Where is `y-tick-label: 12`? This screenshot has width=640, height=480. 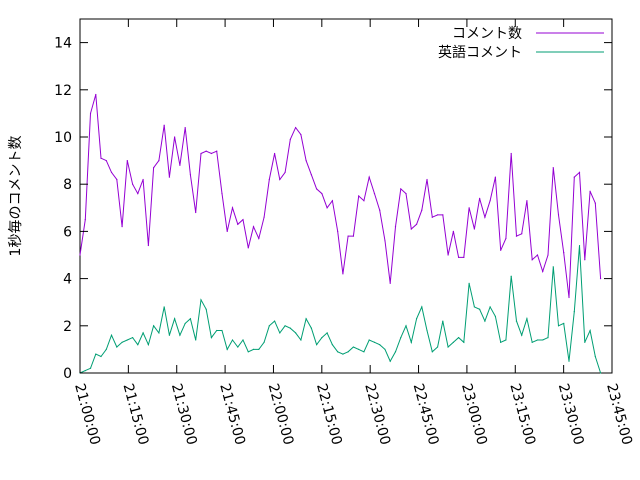 y-tick-label: 12 is located at coordinates (63, 91).